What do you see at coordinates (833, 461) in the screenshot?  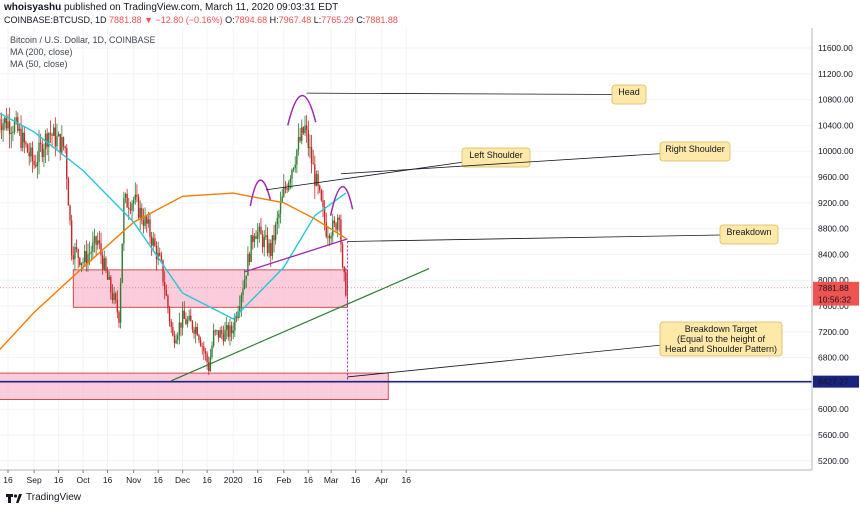 I see `price-tick-label: 5200.00` at bounding box center [833, 461].